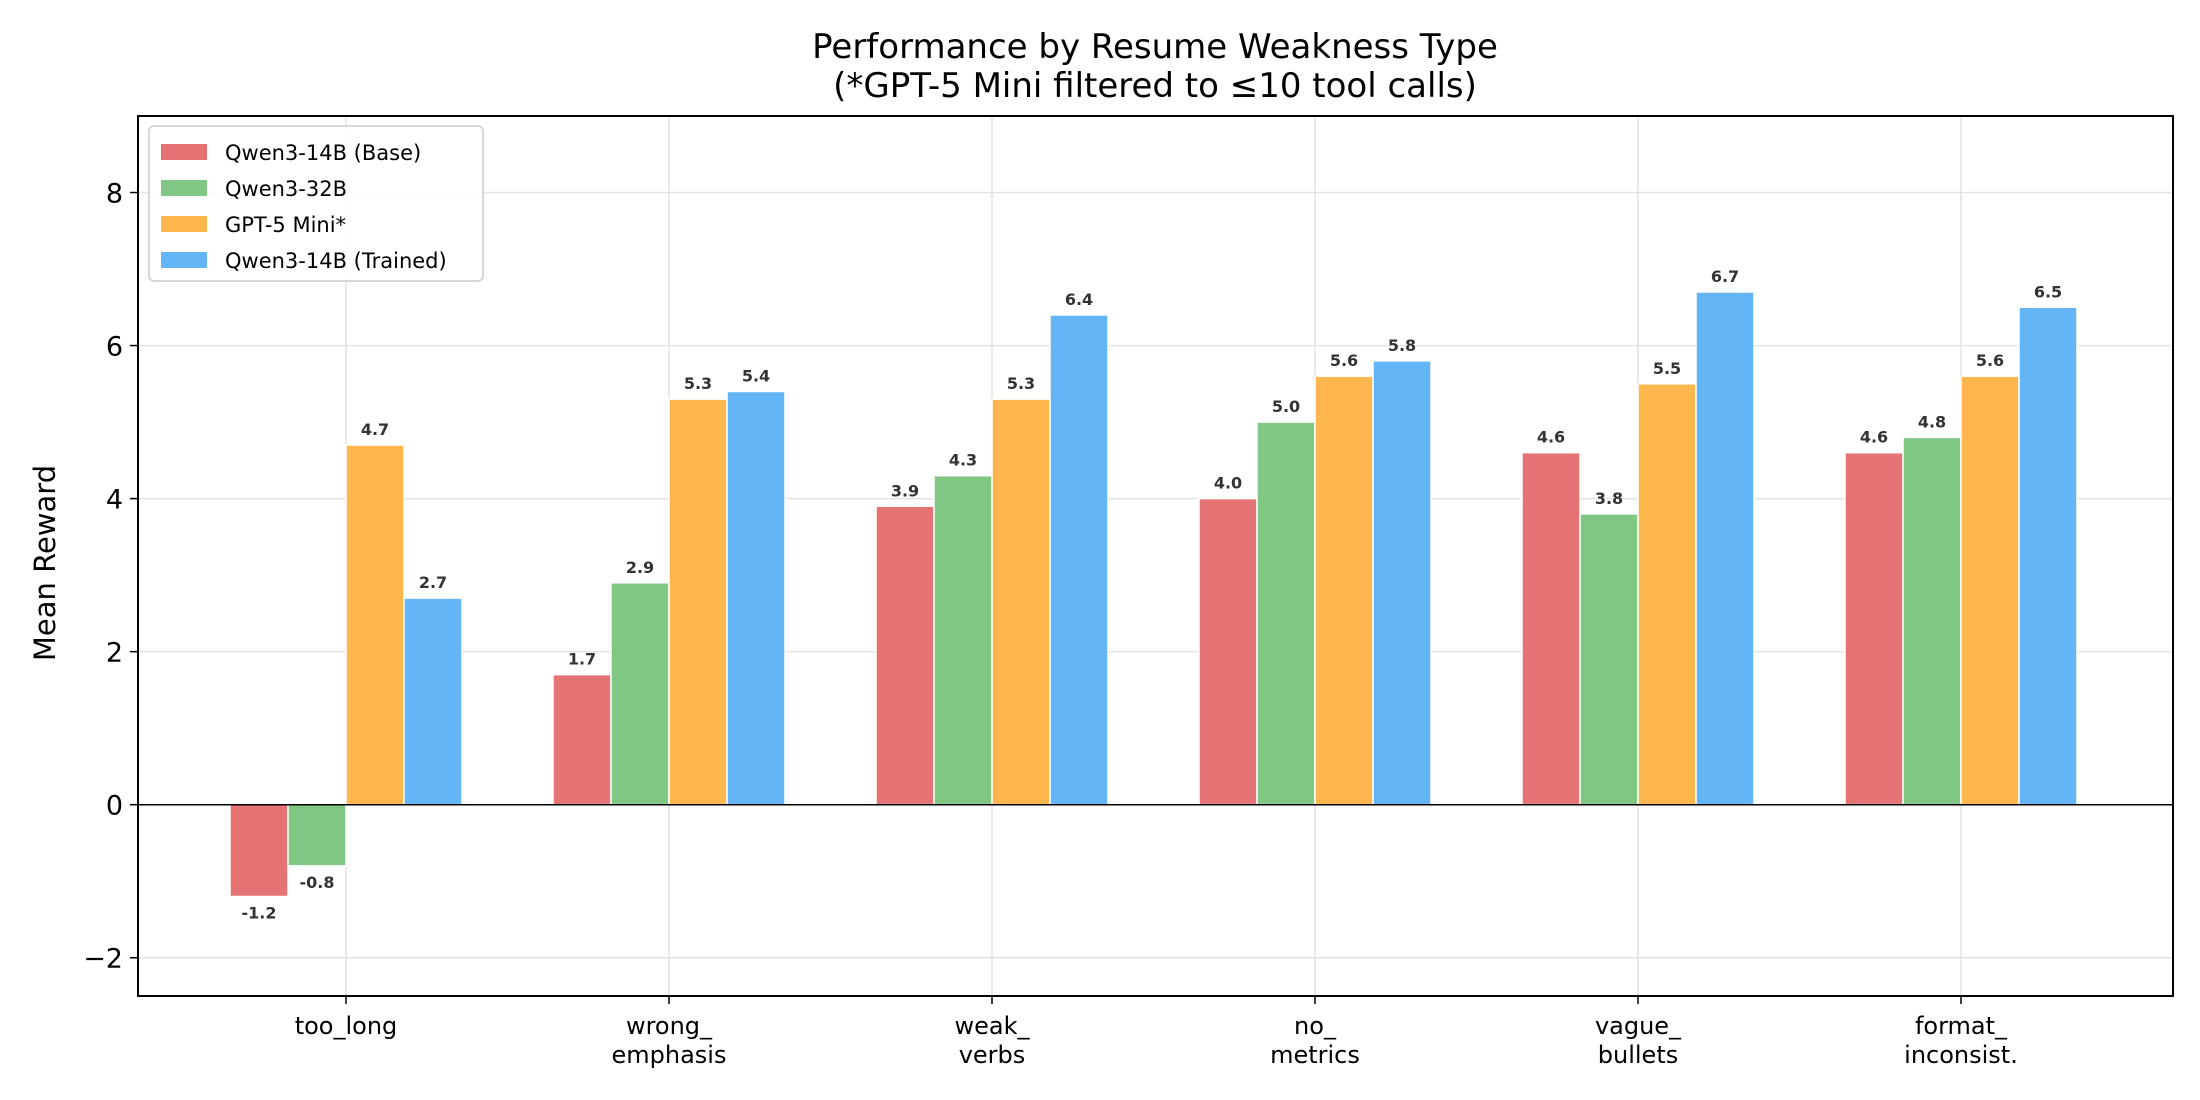  I want to click on data-label: -0.8, so click(317, 882).